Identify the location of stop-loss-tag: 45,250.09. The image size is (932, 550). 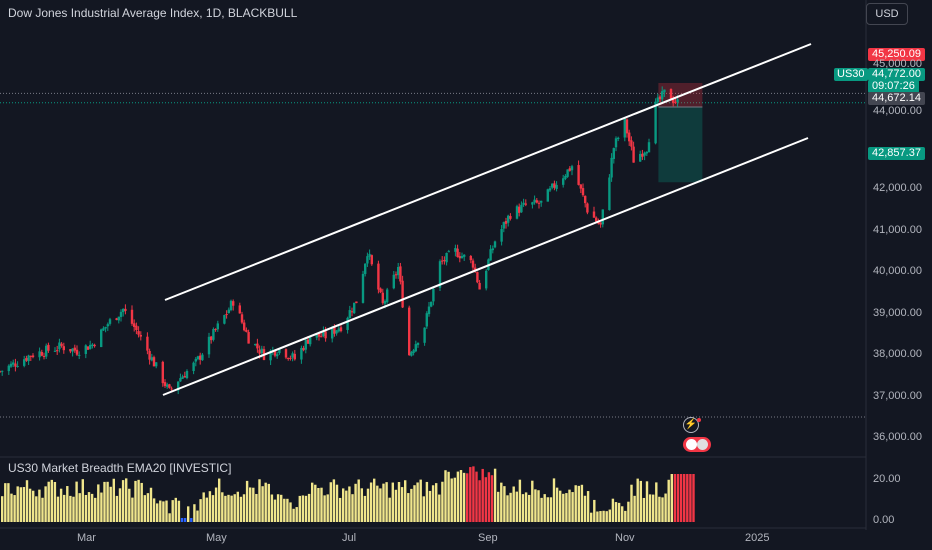
(896, 54).